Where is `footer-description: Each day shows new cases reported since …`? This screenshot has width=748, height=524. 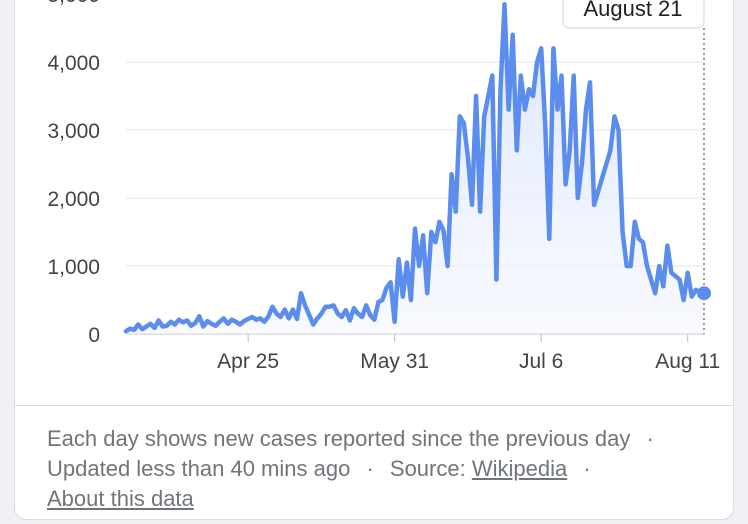 footer-description: Each day shows new cases reported since … is located at coordinates (339, 438).